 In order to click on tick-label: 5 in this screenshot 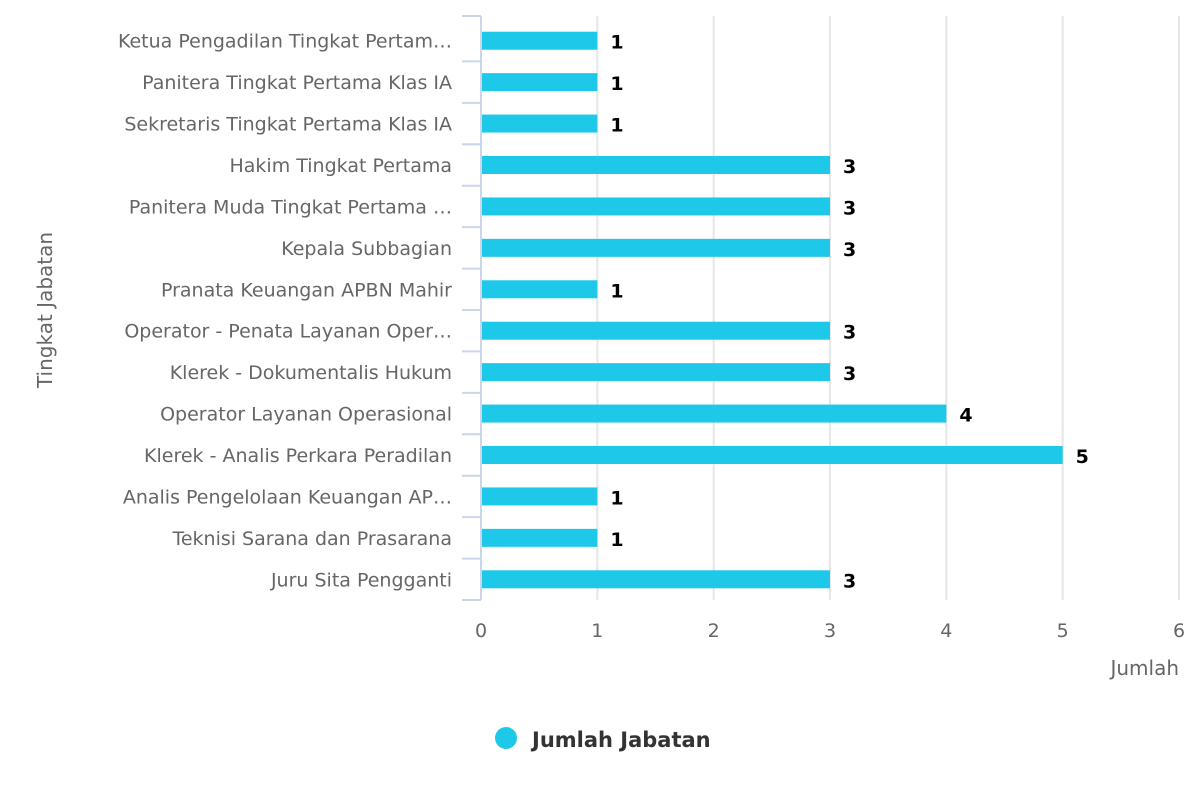, I will do `click(1063, 631)`.